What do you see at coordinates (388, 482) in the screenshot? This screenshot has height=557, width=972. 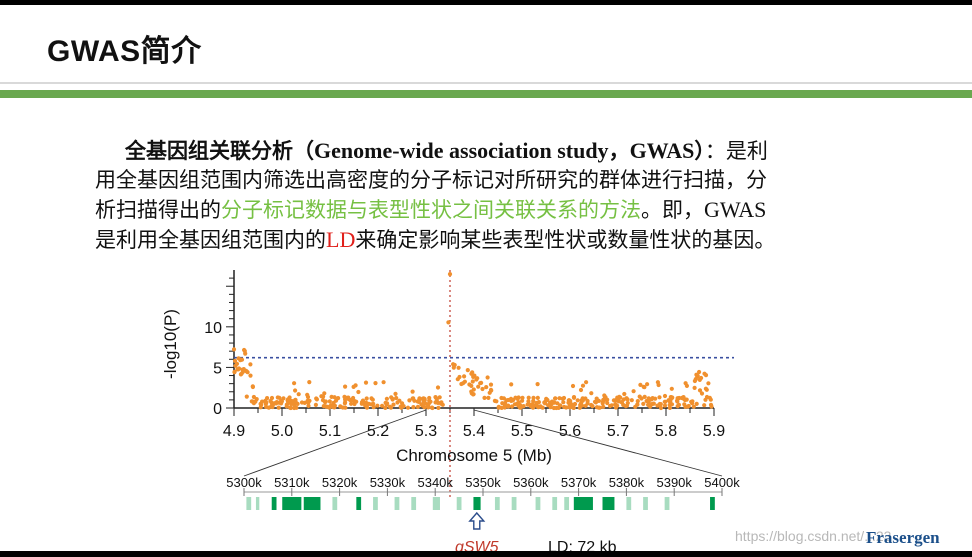 I see `zoom-tick-label: 5330k` at bounding box center [388, 482].